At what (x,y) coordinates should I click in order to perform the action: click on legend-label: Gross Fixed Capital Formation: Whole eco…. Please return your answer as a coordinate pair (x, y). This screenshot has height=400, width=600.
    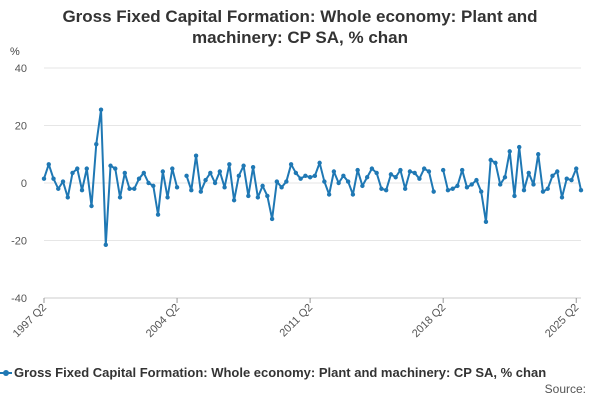
    Looking at the image, I should click on (280, 372).